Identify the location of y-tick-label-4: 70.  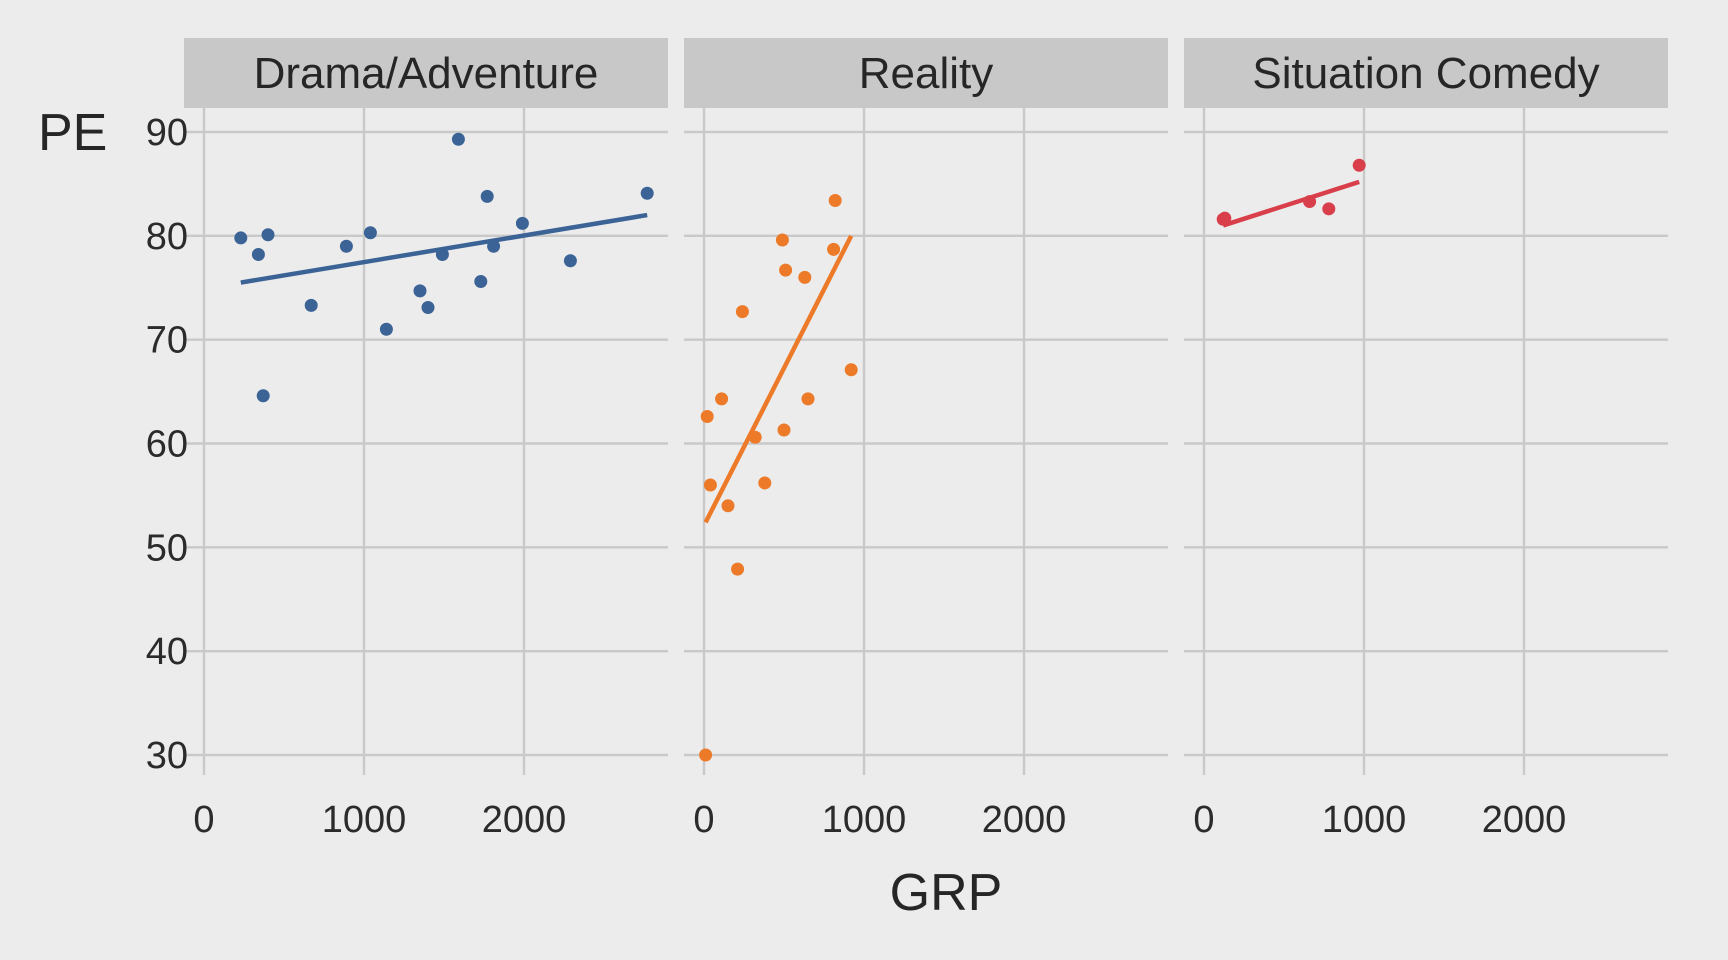
(167, 341).